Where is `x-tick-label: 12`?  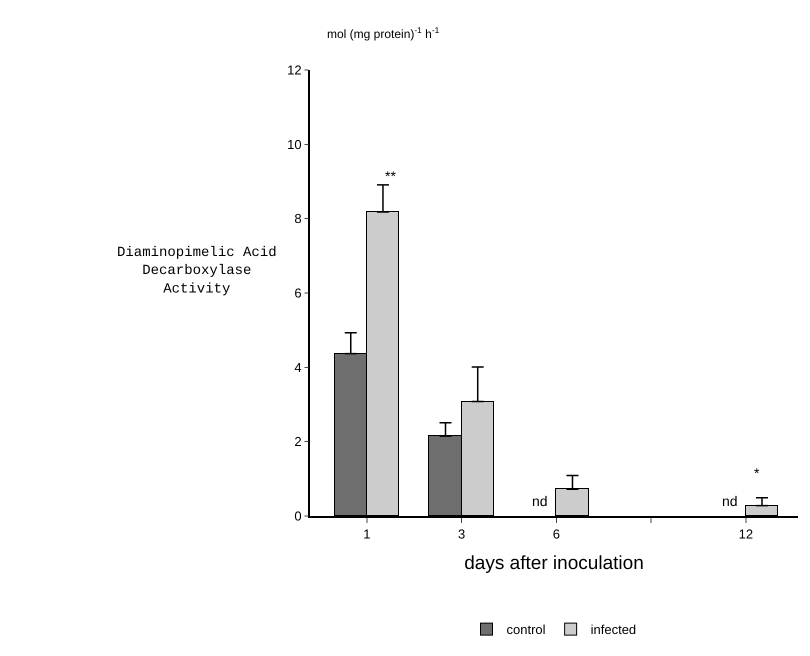 x-tick-label: 12 is located at coordinates (746, 534).